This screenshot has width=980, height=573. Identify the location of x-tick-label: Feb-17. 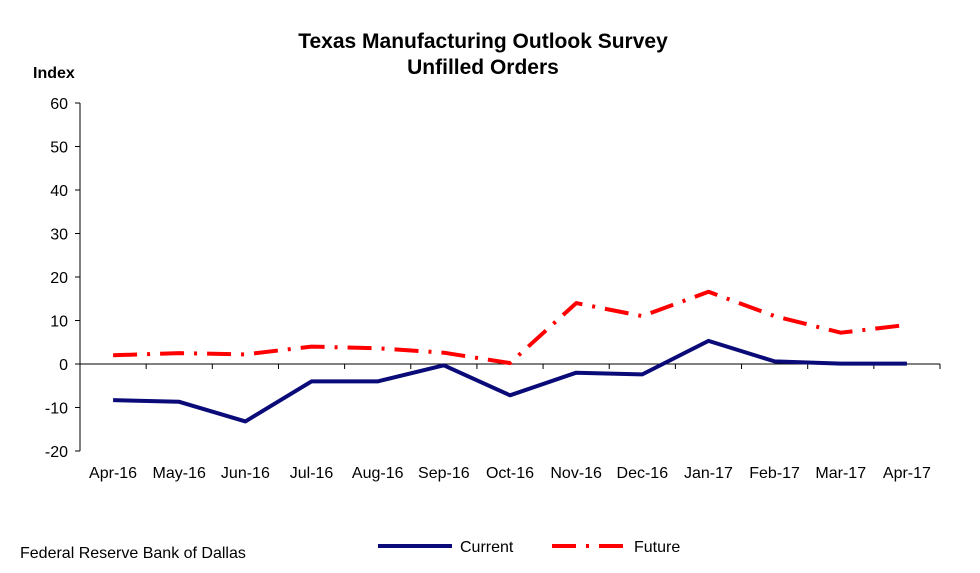
(774, 473).